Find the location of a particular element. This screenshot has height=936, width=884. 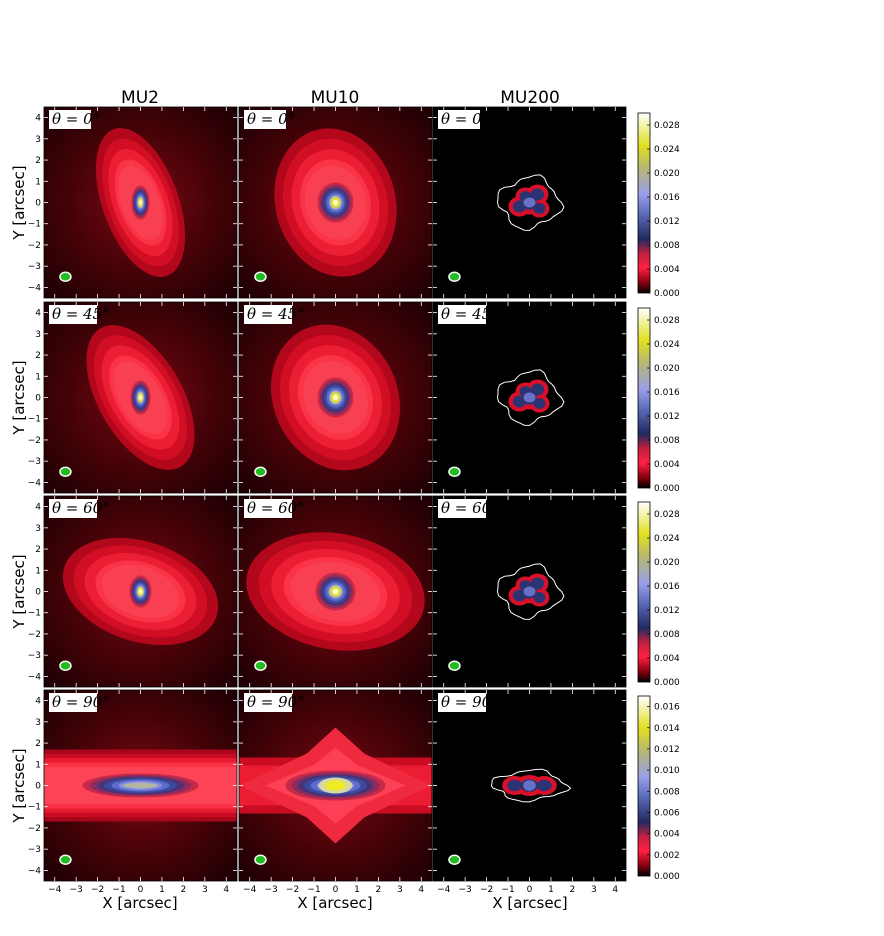

x-tick-label: 2 is located at coordinates (573, 890).